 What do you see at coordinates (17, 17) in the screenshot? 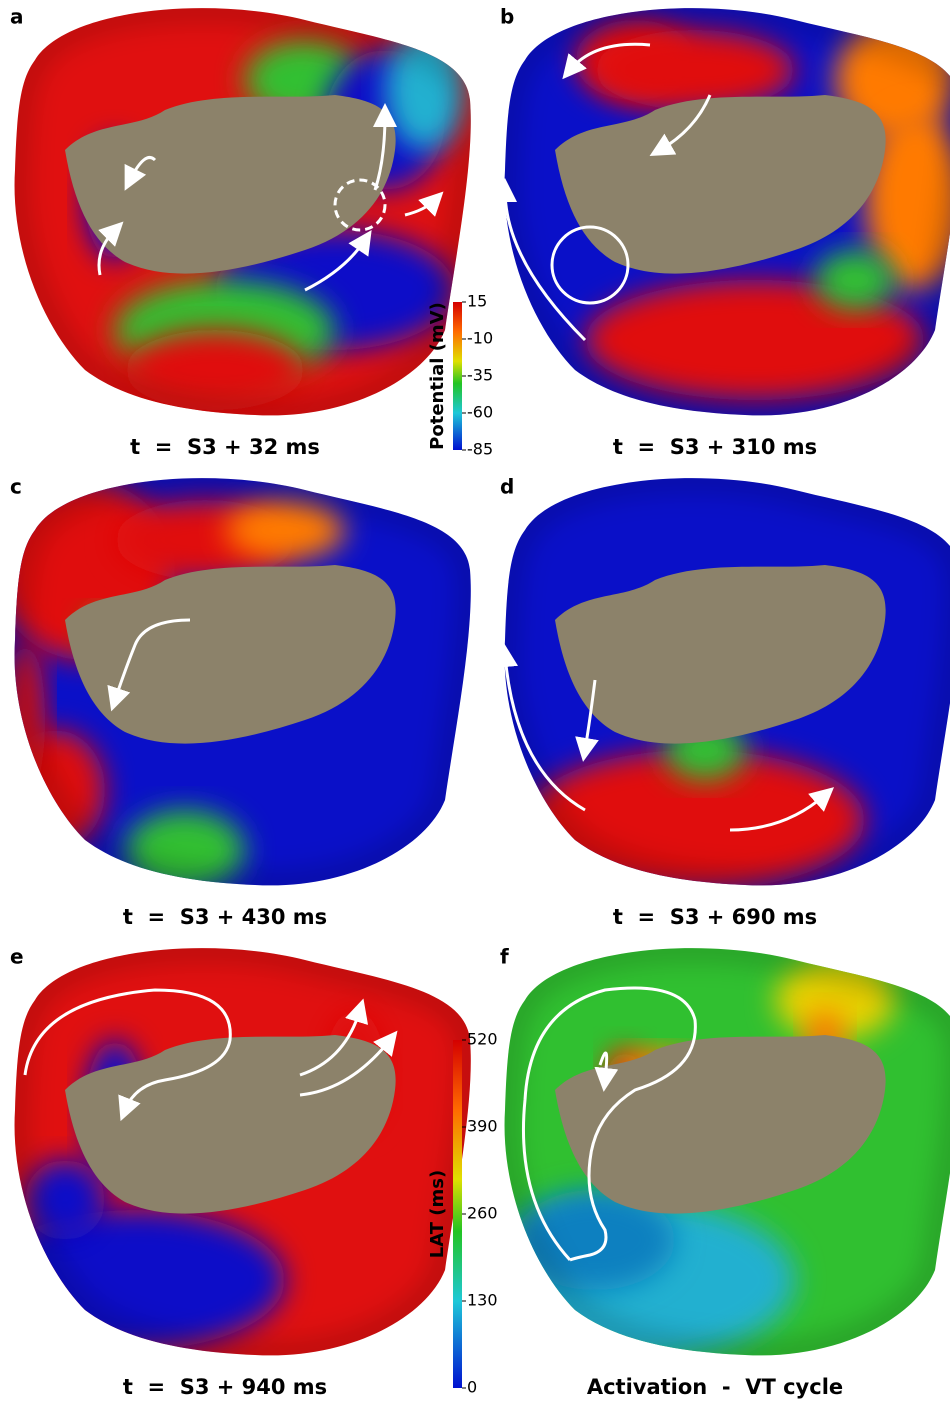
I see `panel-letter: a` at bounding box center [17, 17].